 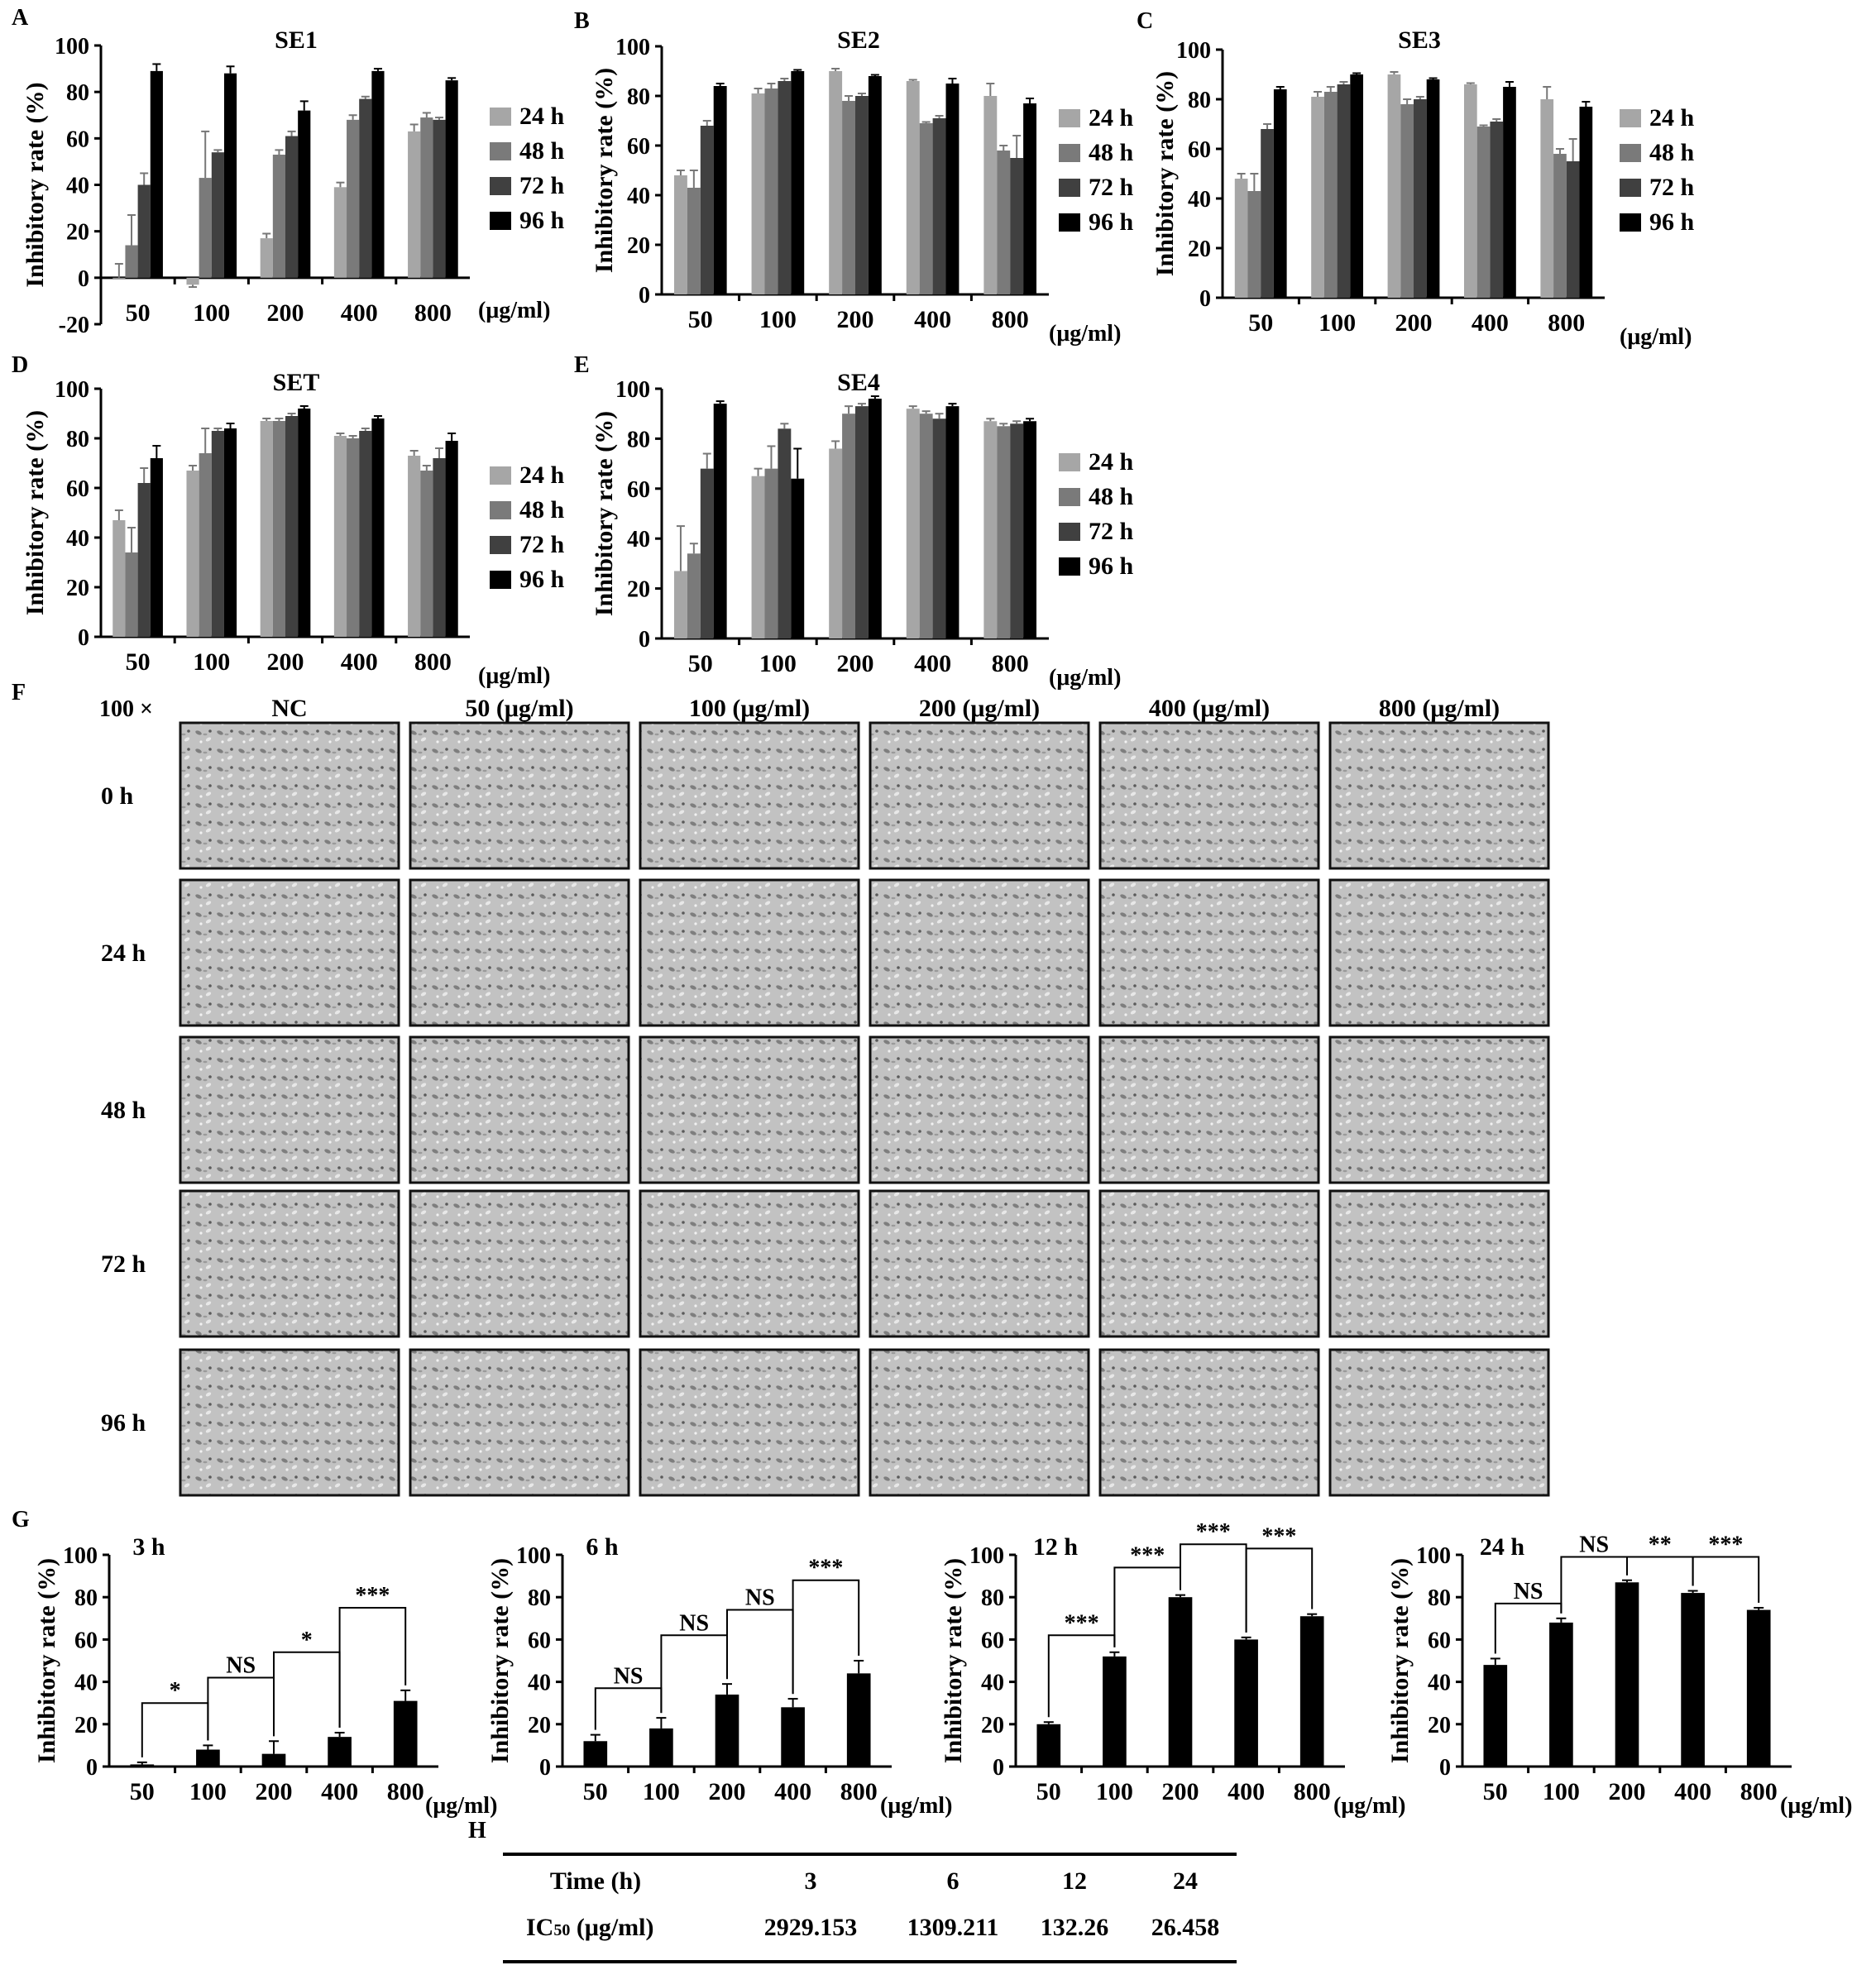 What do you see at coordinates (858, 40) in the screenshot?
I see `chart-title: SE2` at bounding box center [858, 40].